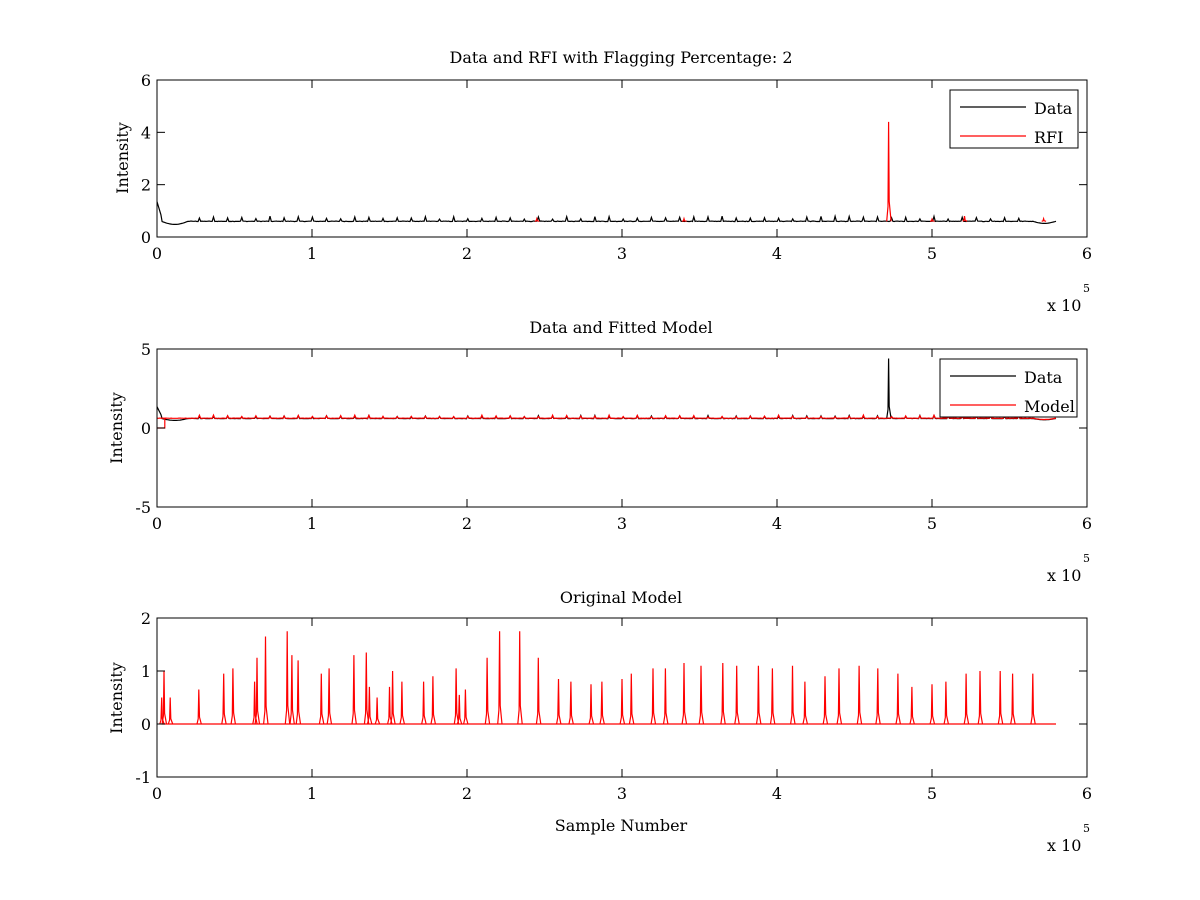  Describe the element at coordinates (607, 173) in the screenshot. I see `panel-rfi-plot-area` at that location.